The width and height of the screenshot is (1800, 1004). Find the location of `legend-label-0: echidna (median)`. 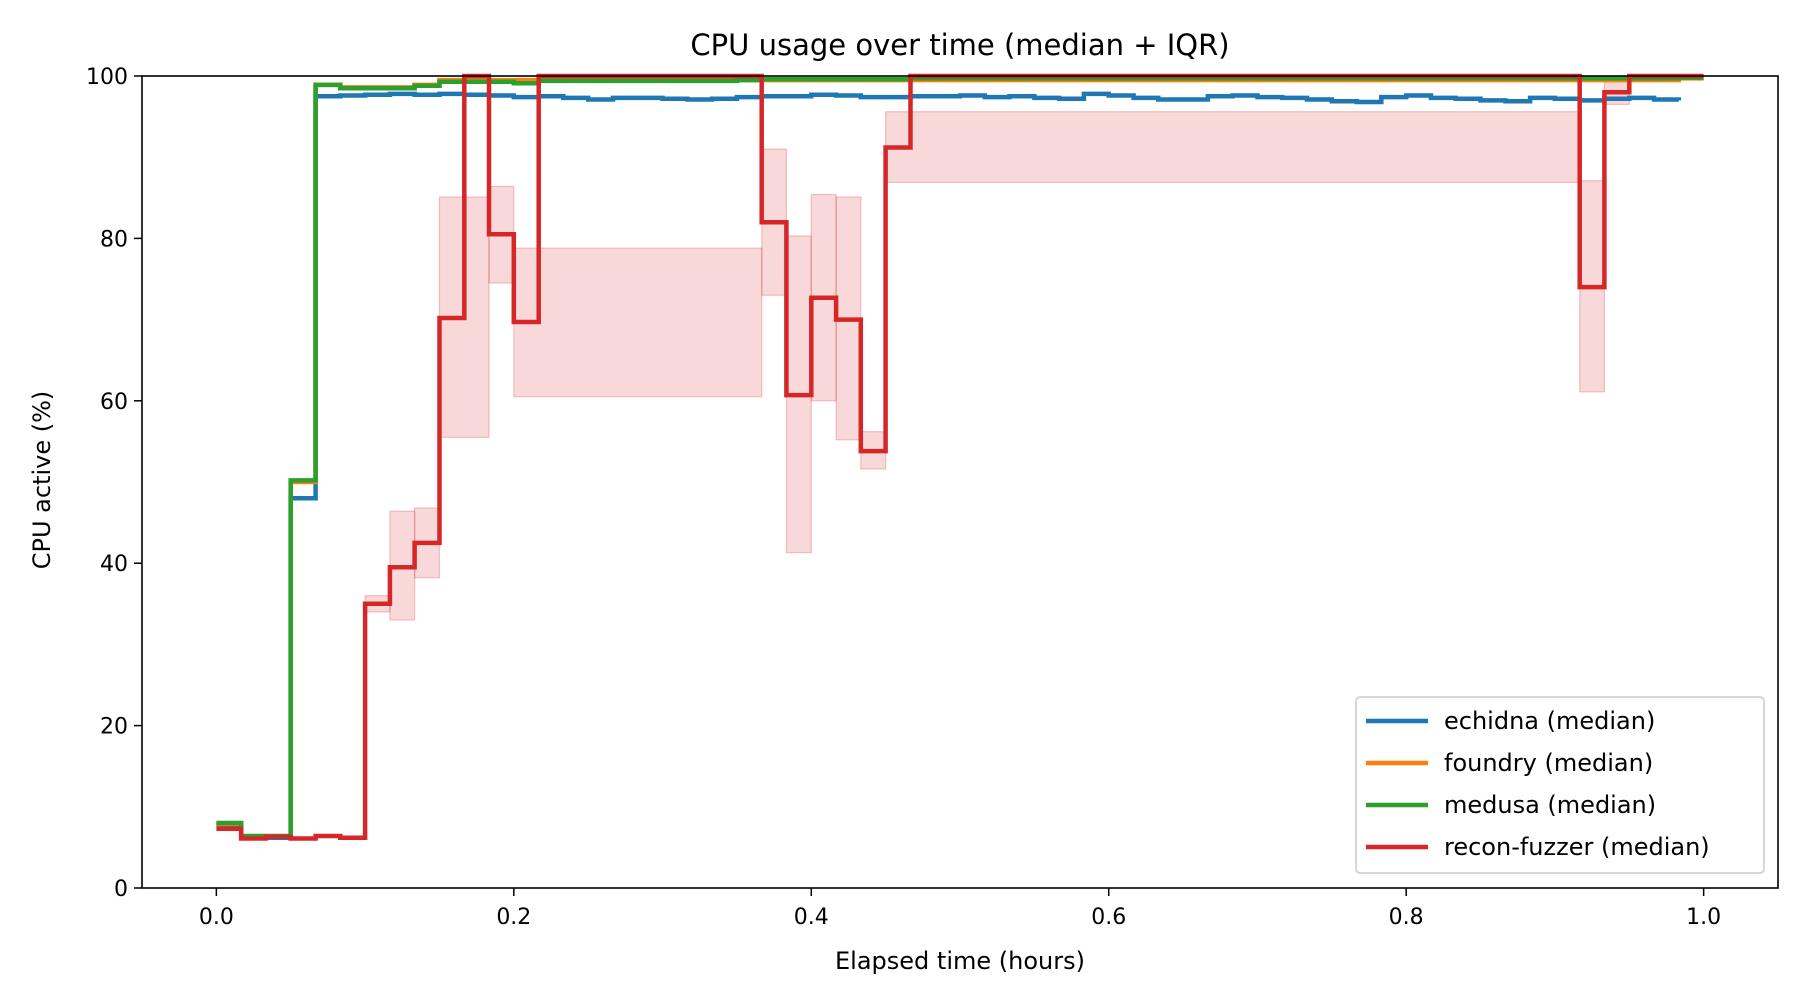

legend-label-0: echidna (median) is located at coordinates (1549, 721).